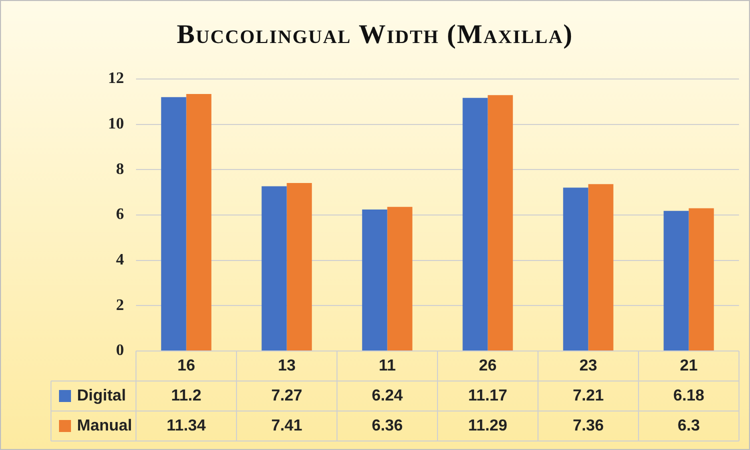  Describe the element at coordinates (120, 259) in the screenshot. I see `y-tick-label: 4` at that location.